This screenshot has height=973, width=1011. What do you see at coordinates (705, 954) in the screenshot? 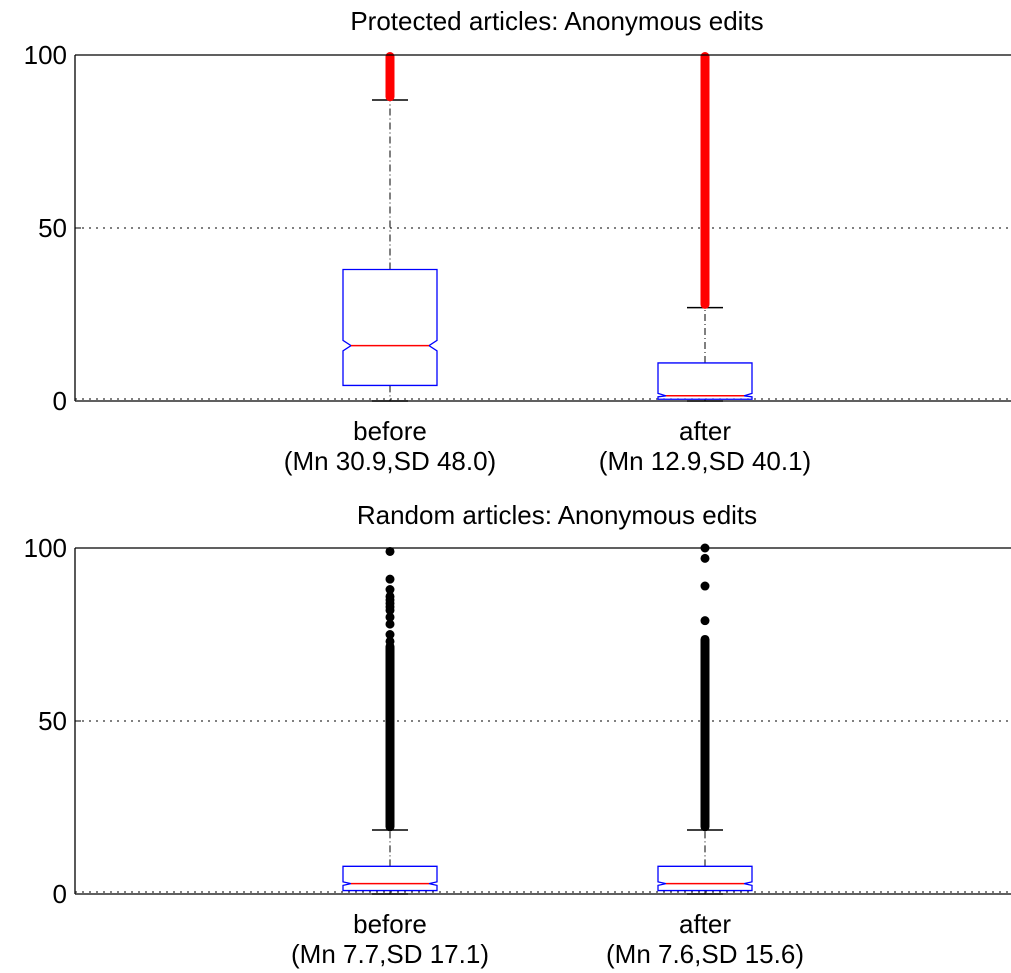
I see `x-stats-after: (Mn 7.6,SD 15.6)` at bounding box center [705, 954].